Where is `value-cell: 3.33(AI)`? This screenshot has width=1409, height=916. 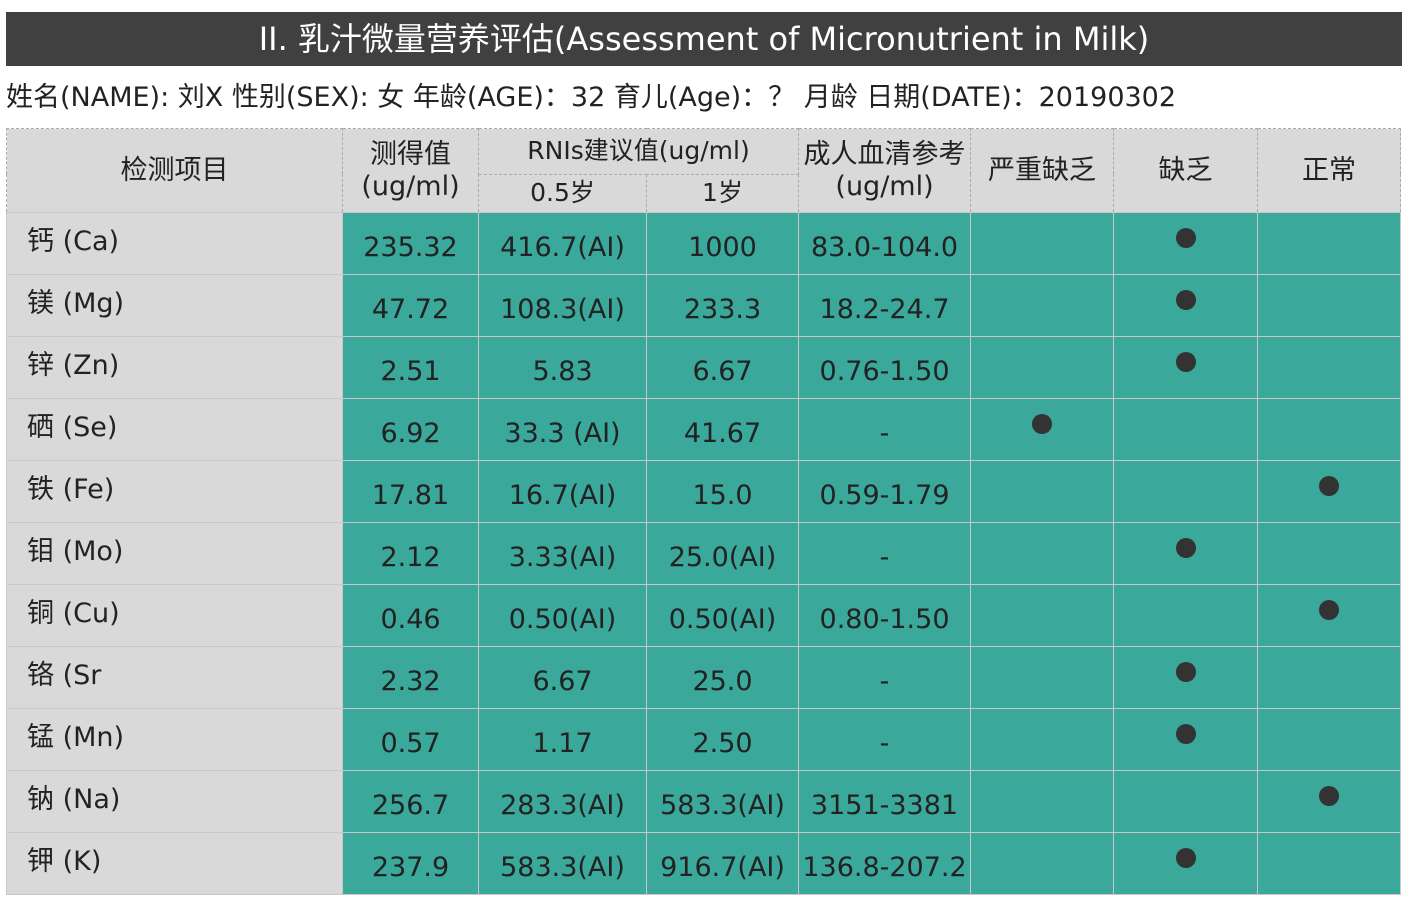 value-cell: 3.33(AI) is located at coordinates (562, 553).